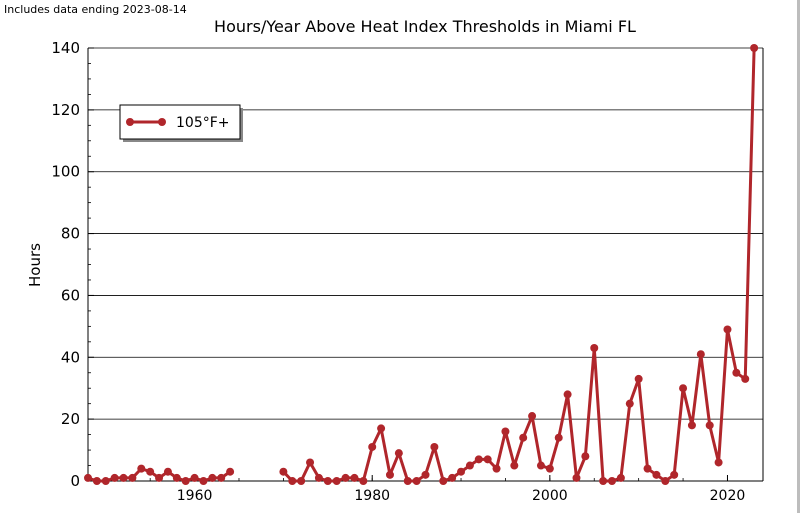  I want to click on y-tick-label: 60, so click(70, 295).